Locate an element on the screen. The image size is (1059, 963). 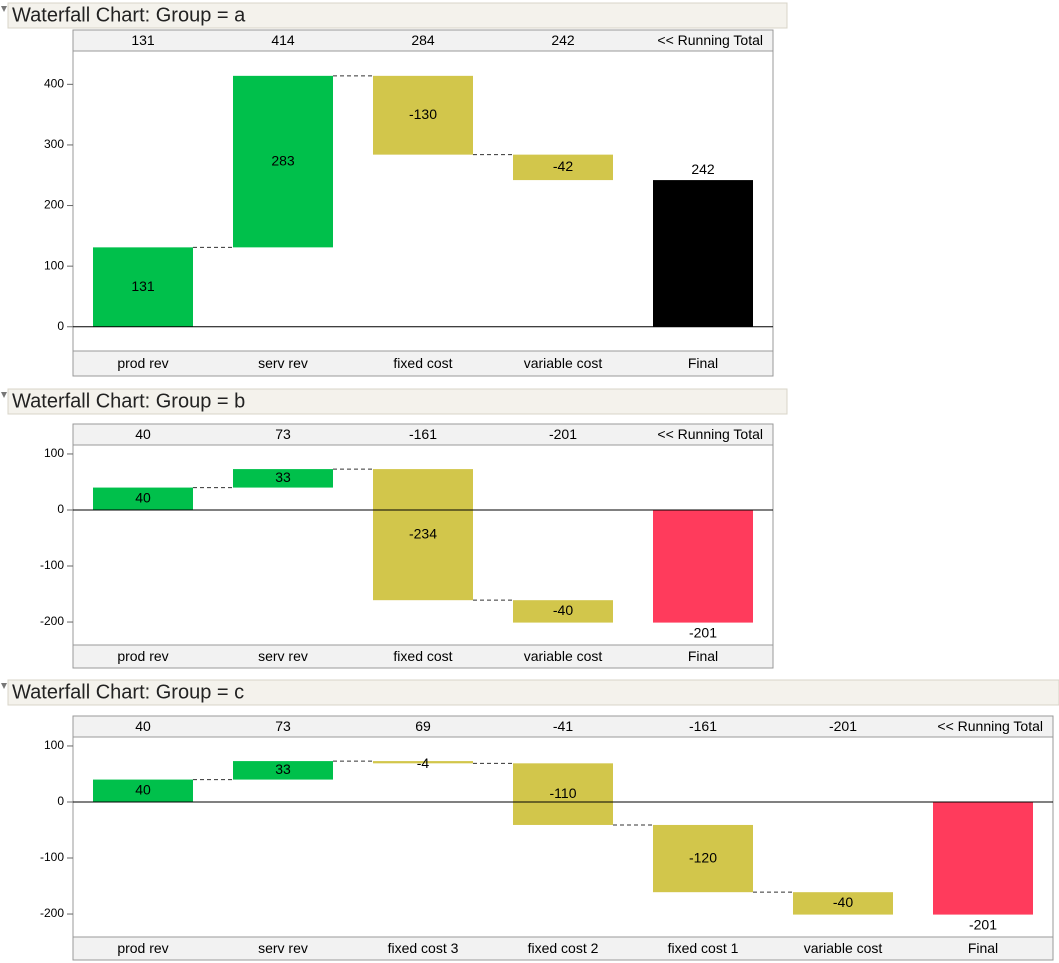
chart-title: Waterfall Chart: Group = a is located at coordinates (129, 15).